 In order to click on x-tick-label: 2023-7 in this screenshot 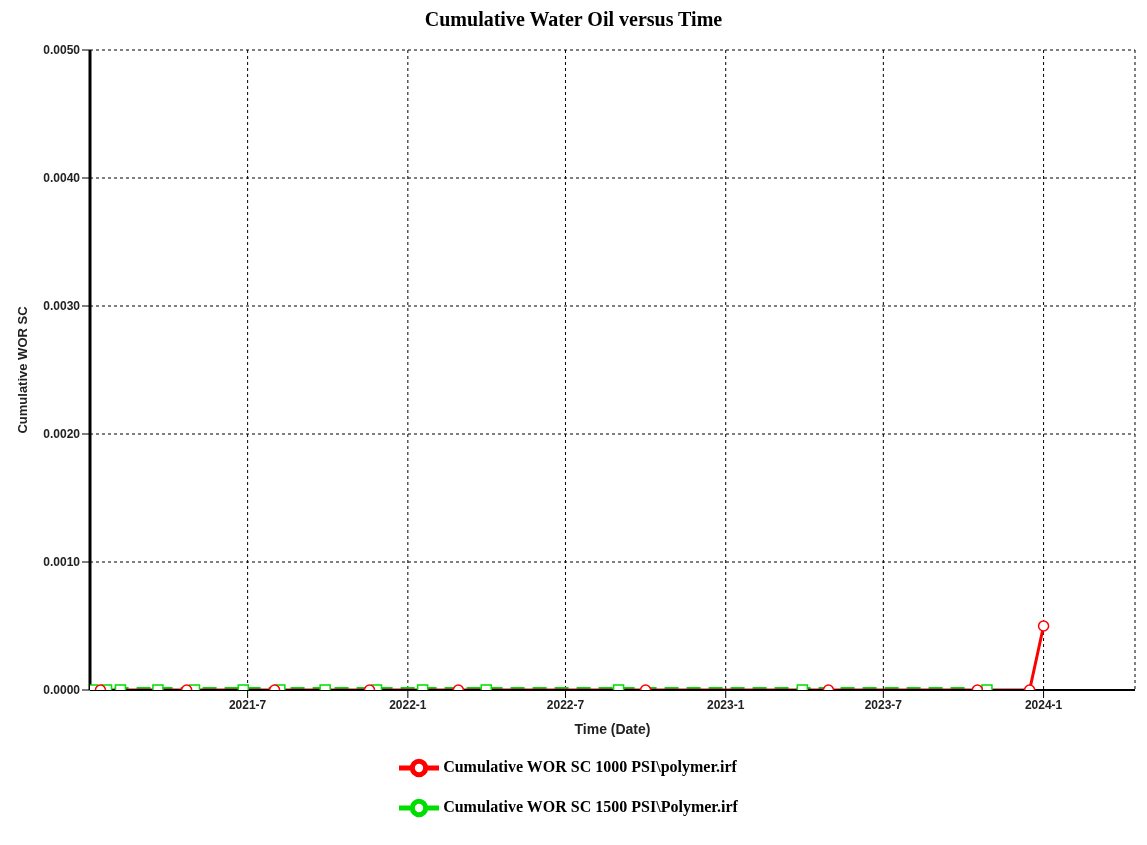, I will do `click(883, 704)`.